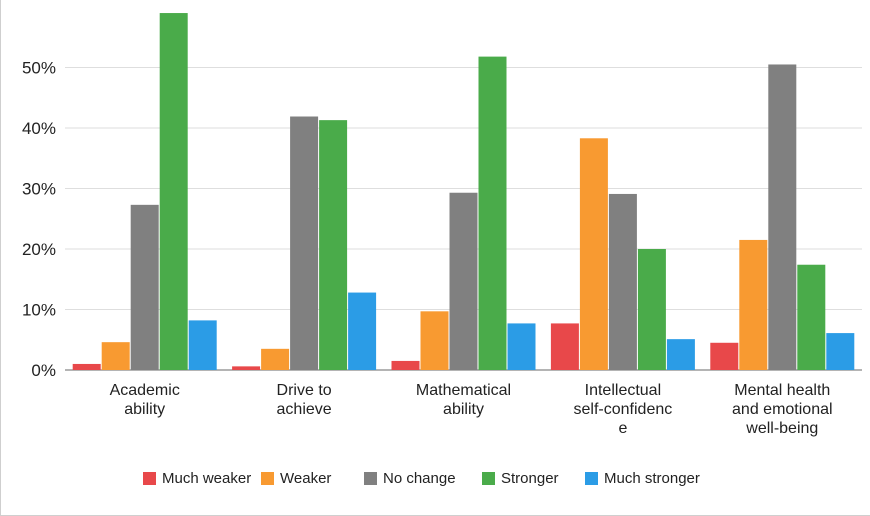  Describe the element at coordinates (782, 409) in the screenshot. I see `x-category-label: and emotional` at that location.